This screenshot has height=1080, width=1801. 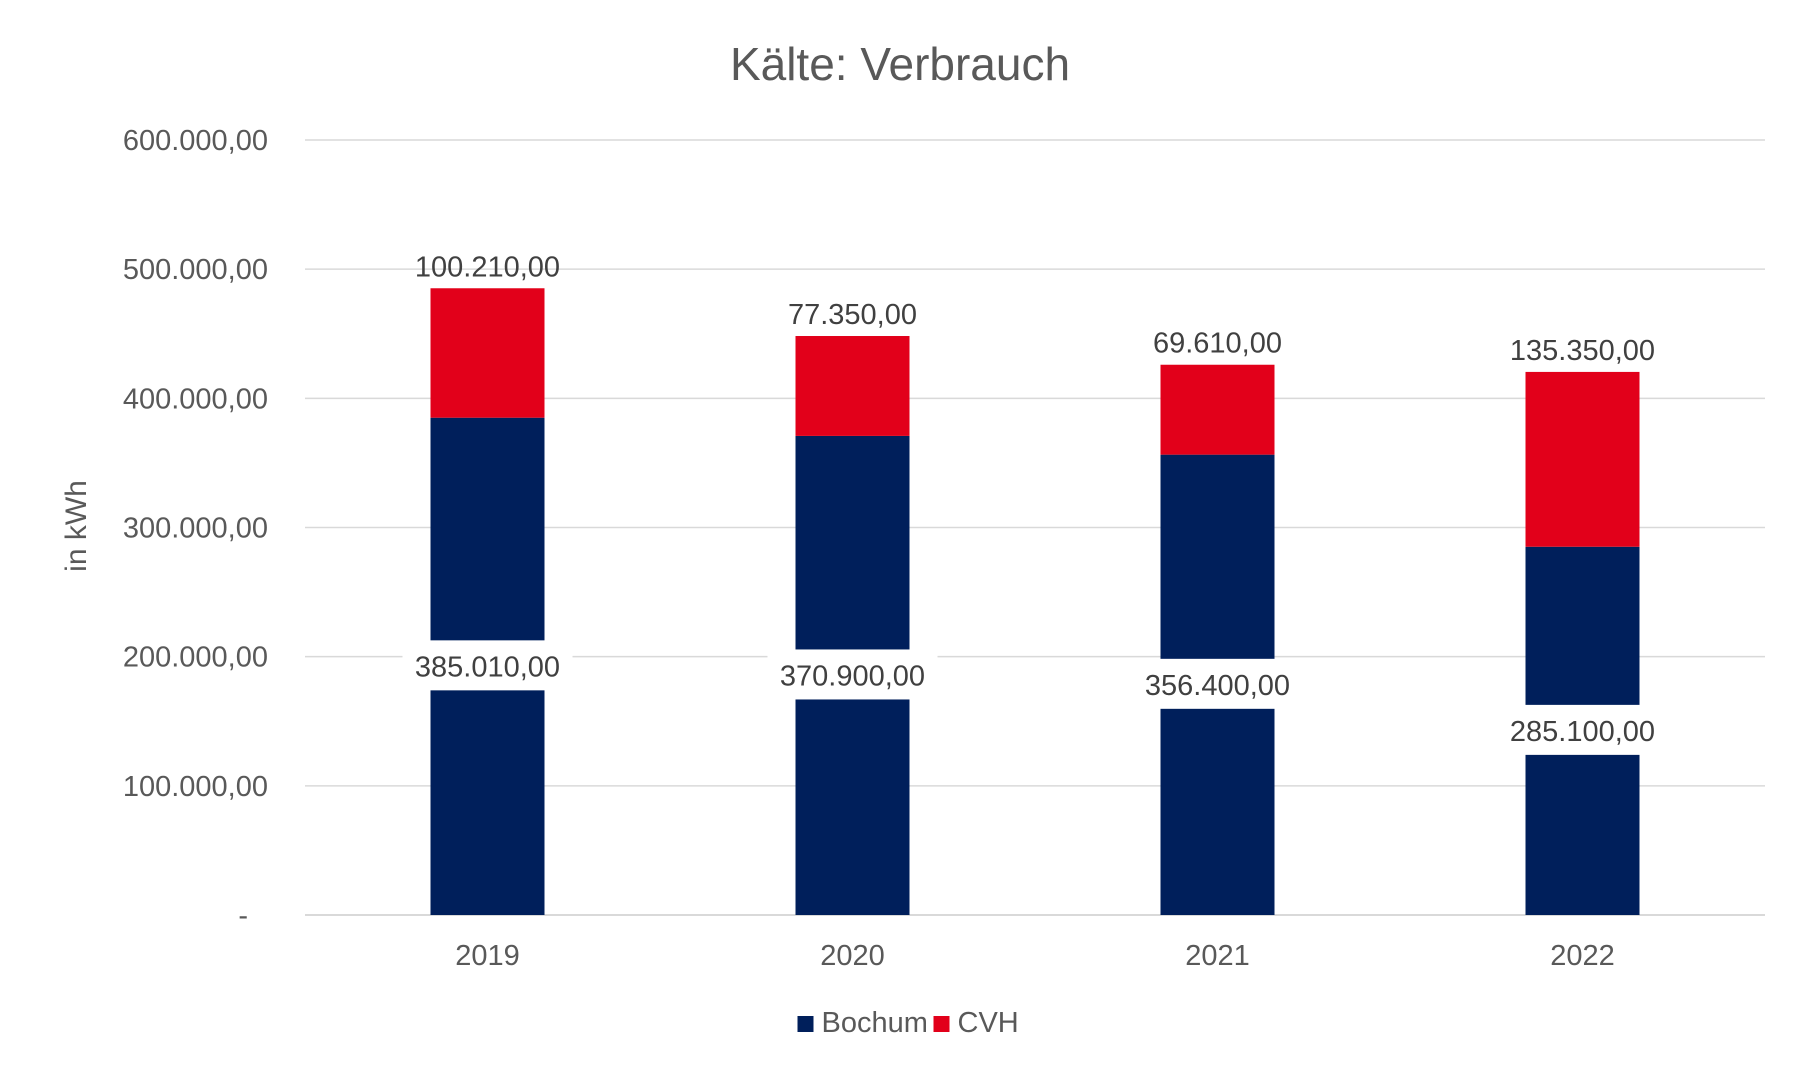 I want to click on y-tick-label: 300.000,00, so click(x=195, y=529).